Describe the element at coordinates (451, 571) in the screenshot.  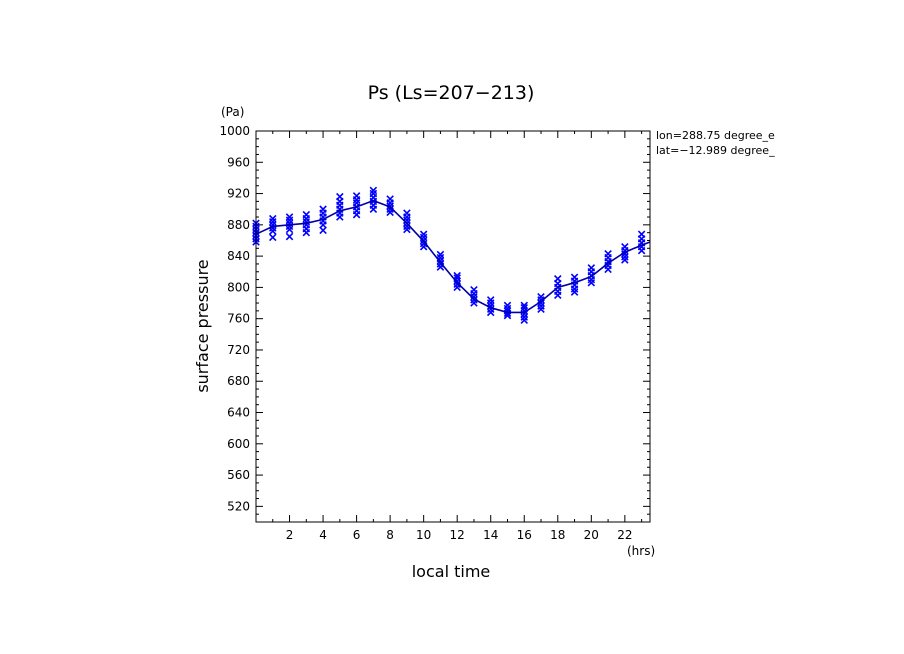
I see `x-axis-label: local time` at that location.